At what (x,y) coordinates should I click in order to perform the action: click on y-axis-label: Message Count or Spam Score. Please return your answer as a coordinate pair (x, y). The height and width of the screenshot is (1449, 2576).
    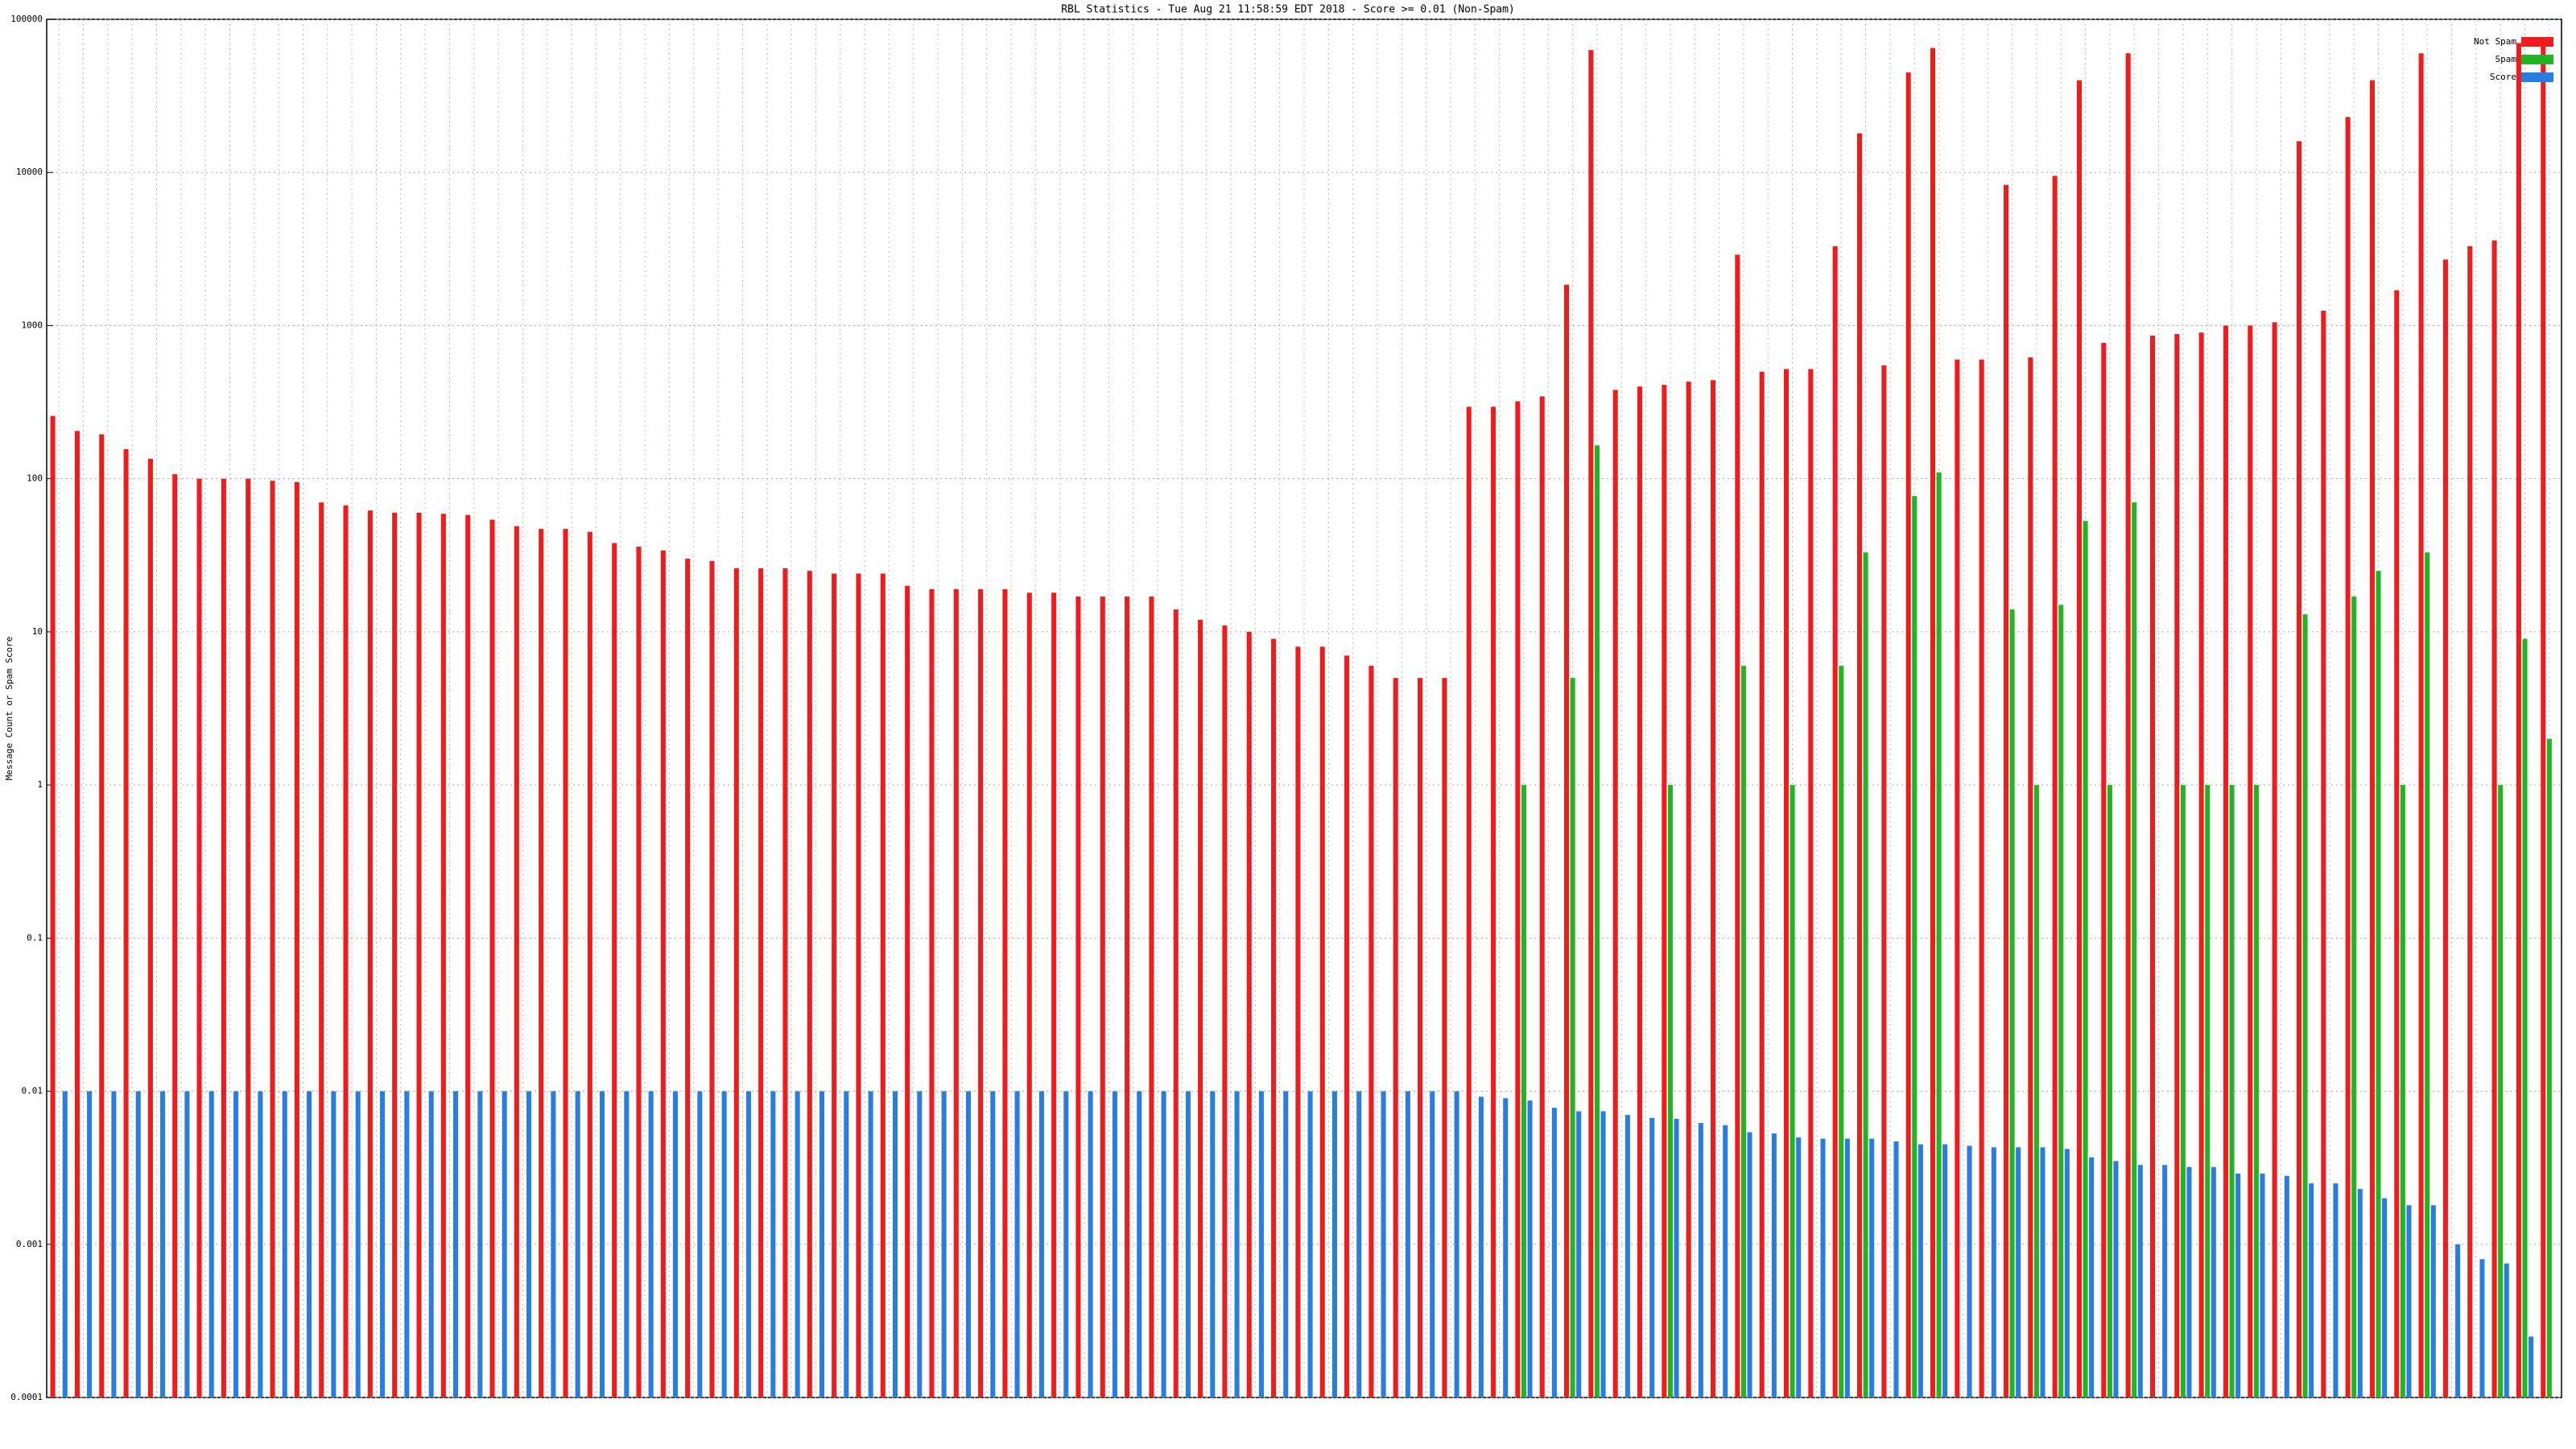
    Looking at the image, I should click on (9, 709).